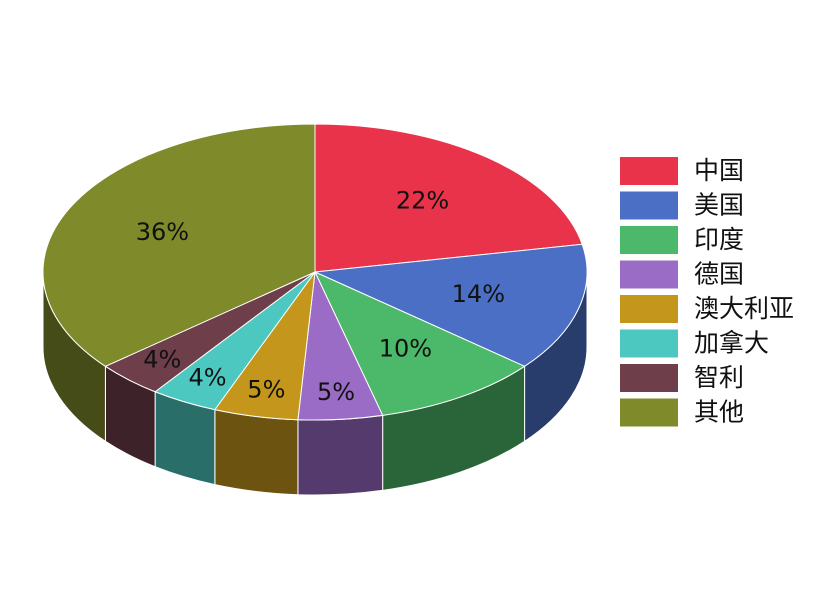 This screenshot has height=615, width=819. What do you see at coordinates (422, 200) in the screenshot?
I see `data-label: 22%` at bounding box center [422, 200].